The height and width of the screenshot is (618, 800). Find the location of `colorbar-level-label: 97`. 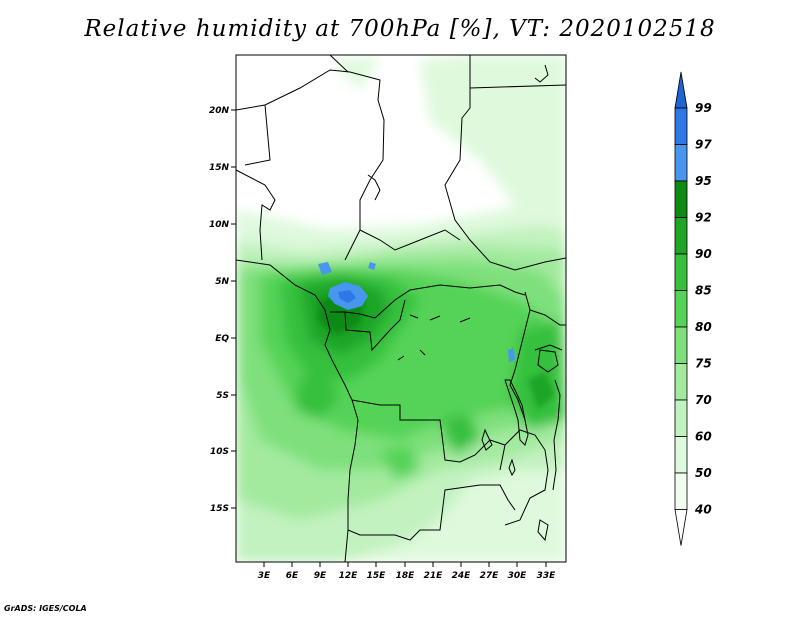

colorbar-level-label: 97 is located at coordinates (703, 145).